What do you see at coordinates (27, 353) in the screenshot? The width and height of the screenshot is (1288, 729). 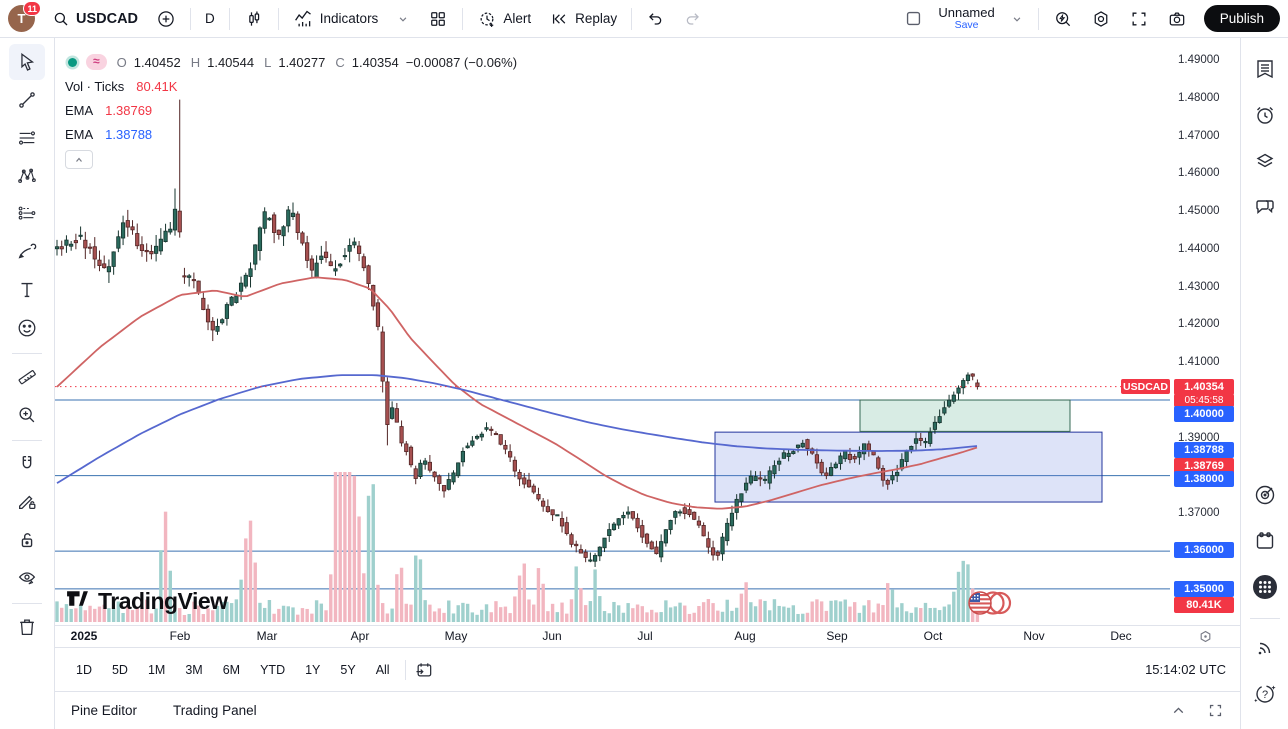 I see `toolbar-divider` at bounding box center [27, 353].